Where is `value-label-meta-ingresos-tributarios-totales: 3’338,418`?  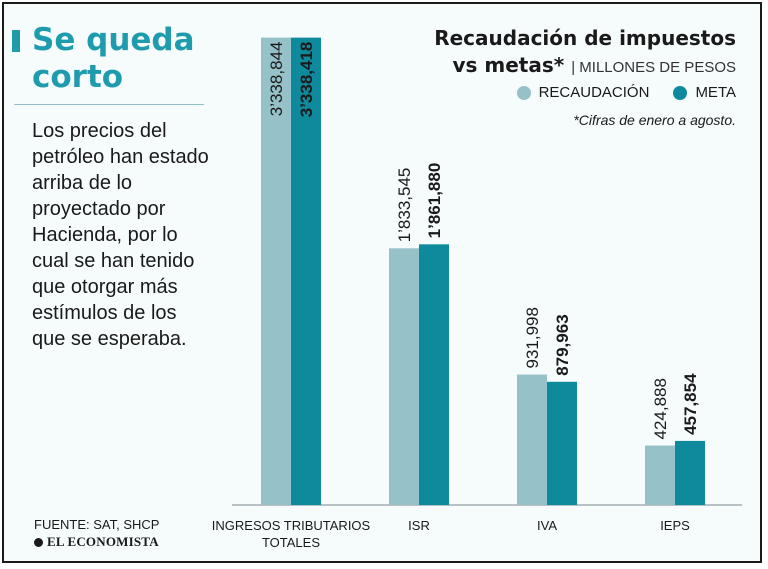
value-label-meta-ingresos-tributarios-totales: 3’338,418 is located at coordinates (306, 80).